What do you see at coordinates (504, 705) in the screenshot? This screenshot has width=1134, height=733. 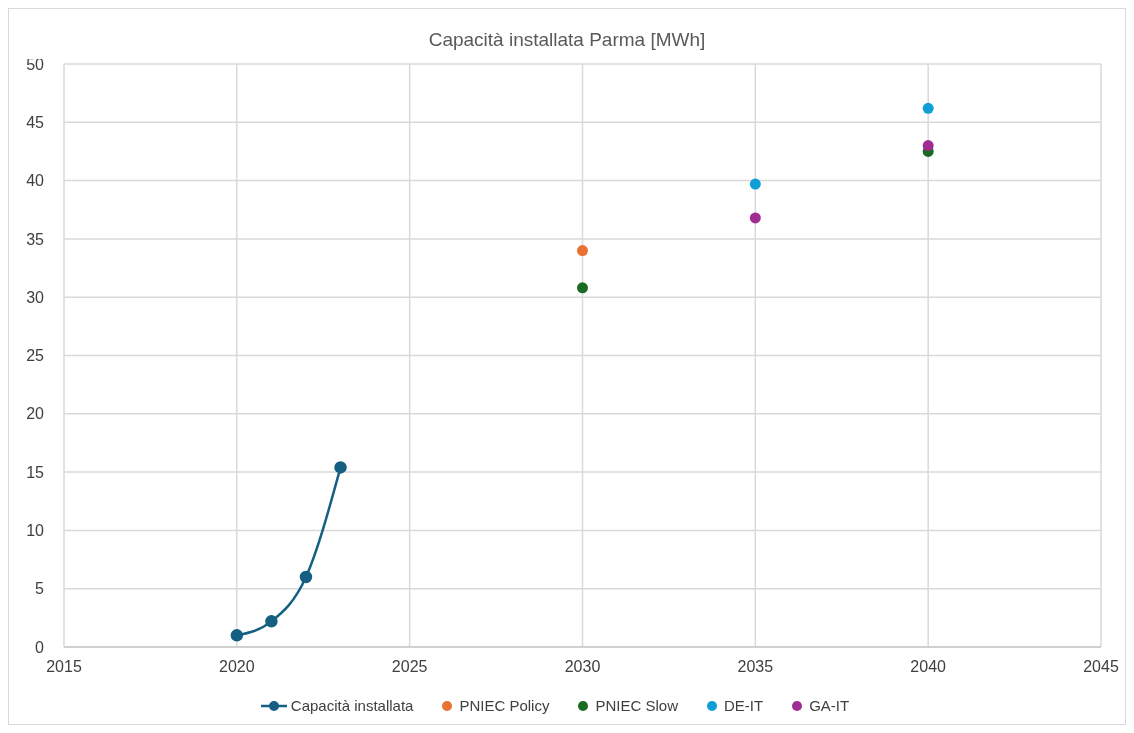 I see `legend-label: PNIEC Policy` at bounding box center [504, 705].